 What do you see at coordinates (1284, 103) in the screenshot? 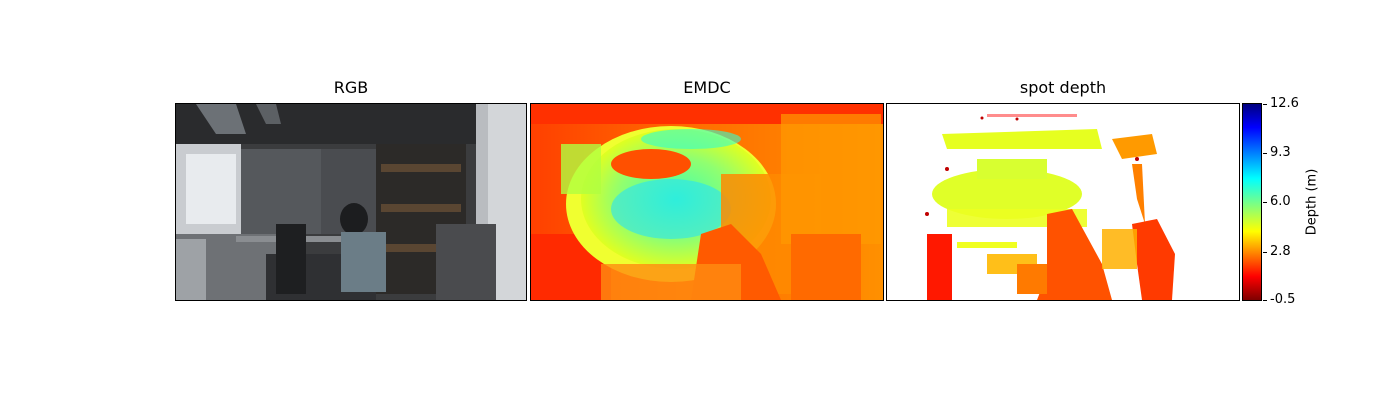
I see `colorbar-tick-label: 12.6` at bounding box center [1284, 103].